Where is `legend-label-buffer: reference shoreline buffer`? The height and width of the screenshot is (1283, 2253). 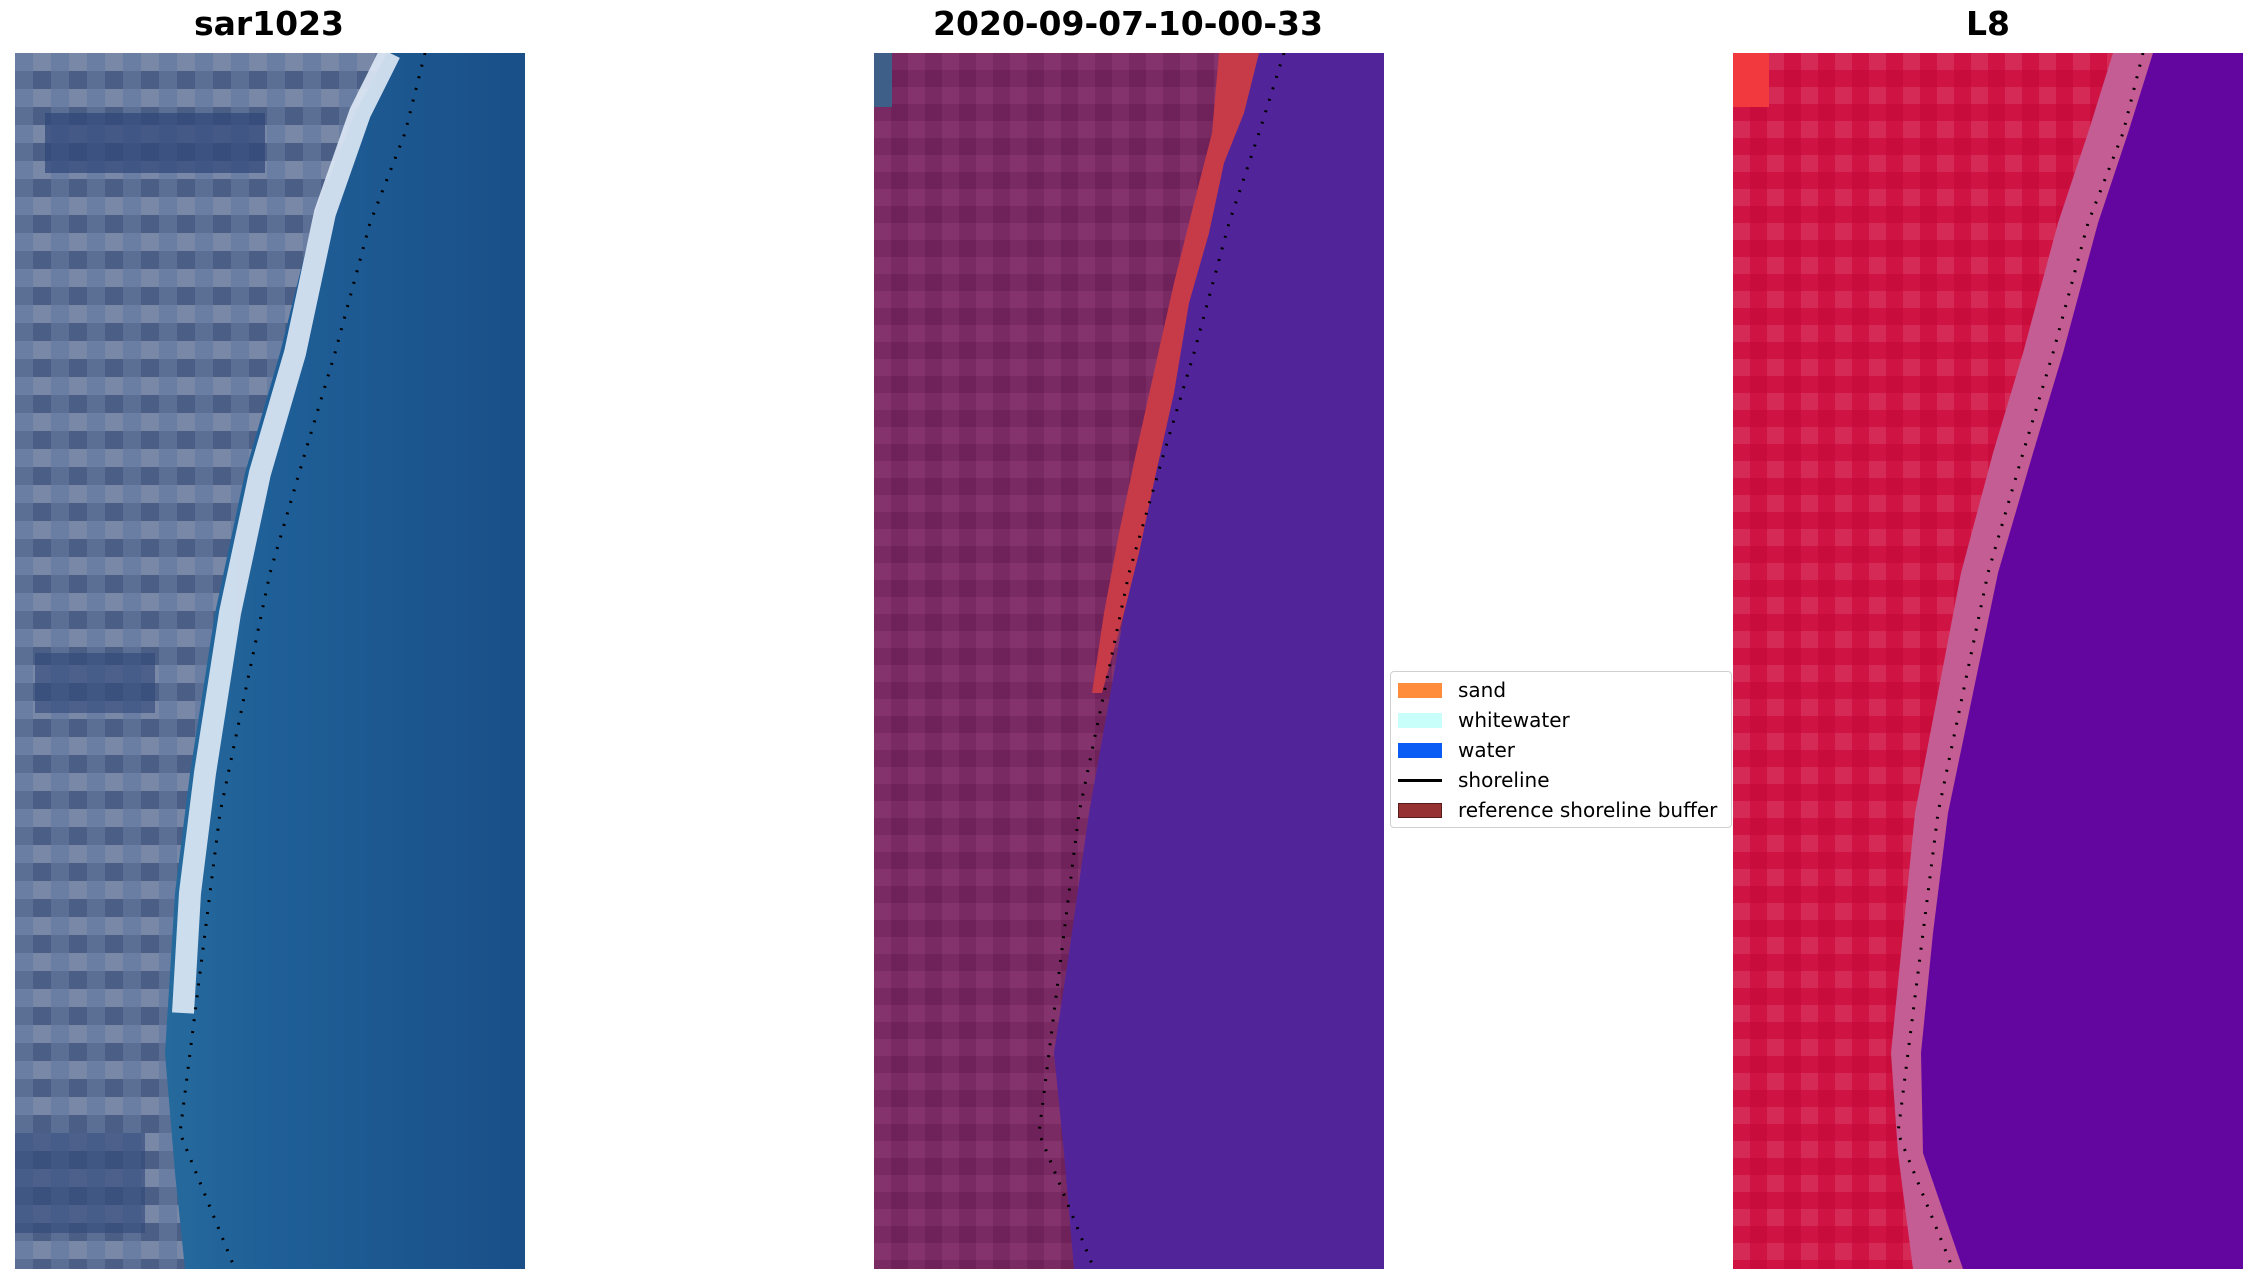
legend-label-buffer: reference shoreline buffer is located at coordinates (1588, 810).